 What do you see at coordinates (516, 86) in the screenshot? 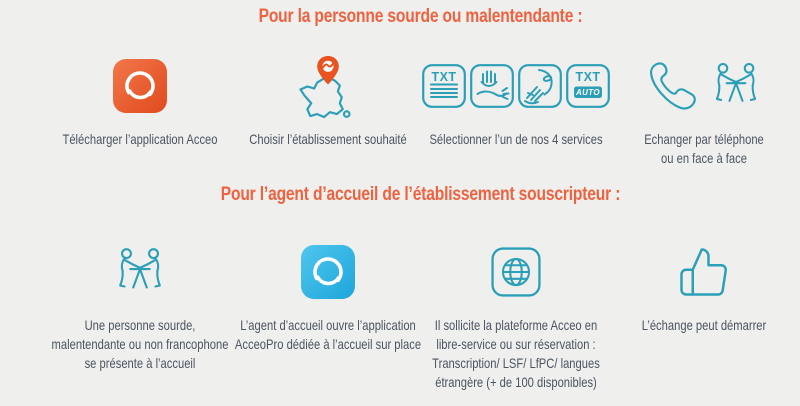
I see `four-services-icons: TXT` at bounding box center [516, 86].